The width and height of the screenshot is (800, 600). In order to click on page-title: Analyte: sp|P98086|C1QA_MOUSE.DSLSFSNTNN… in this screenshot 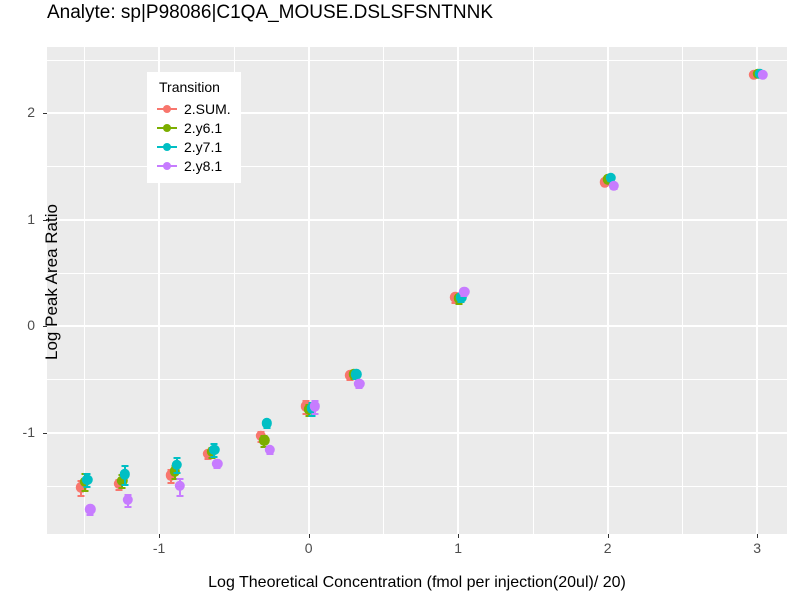, I will do `click(270, 12)`.